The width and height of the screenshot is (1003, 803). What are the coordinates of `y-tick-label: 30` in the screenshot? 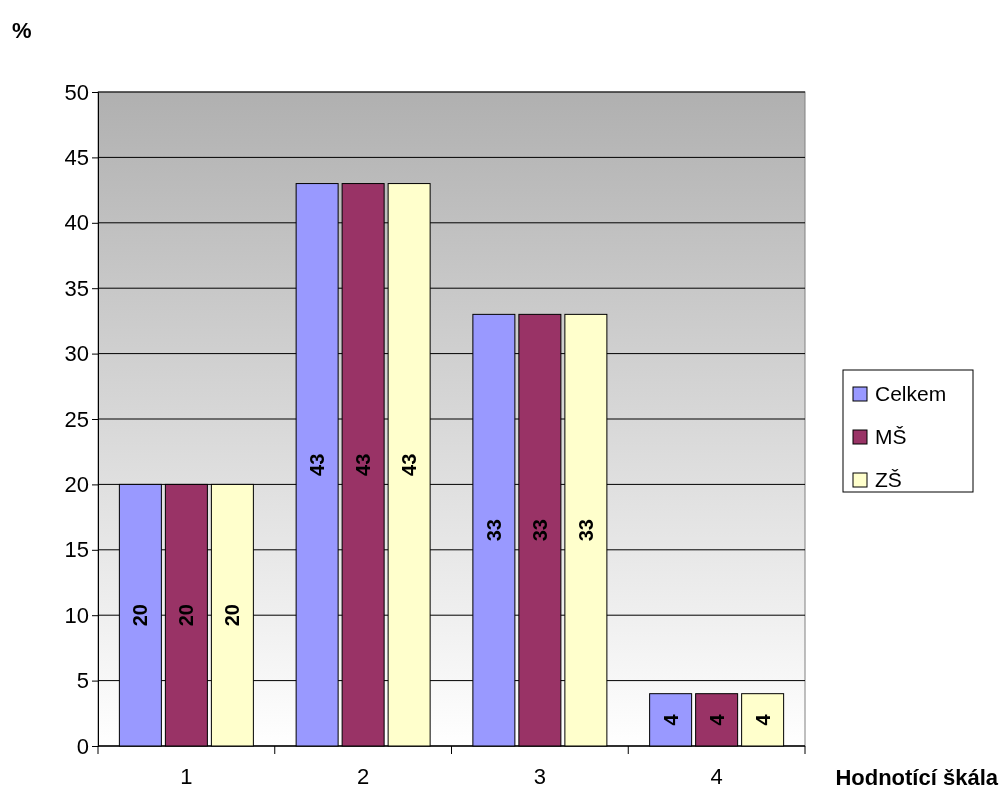 It's located at (76, 354).